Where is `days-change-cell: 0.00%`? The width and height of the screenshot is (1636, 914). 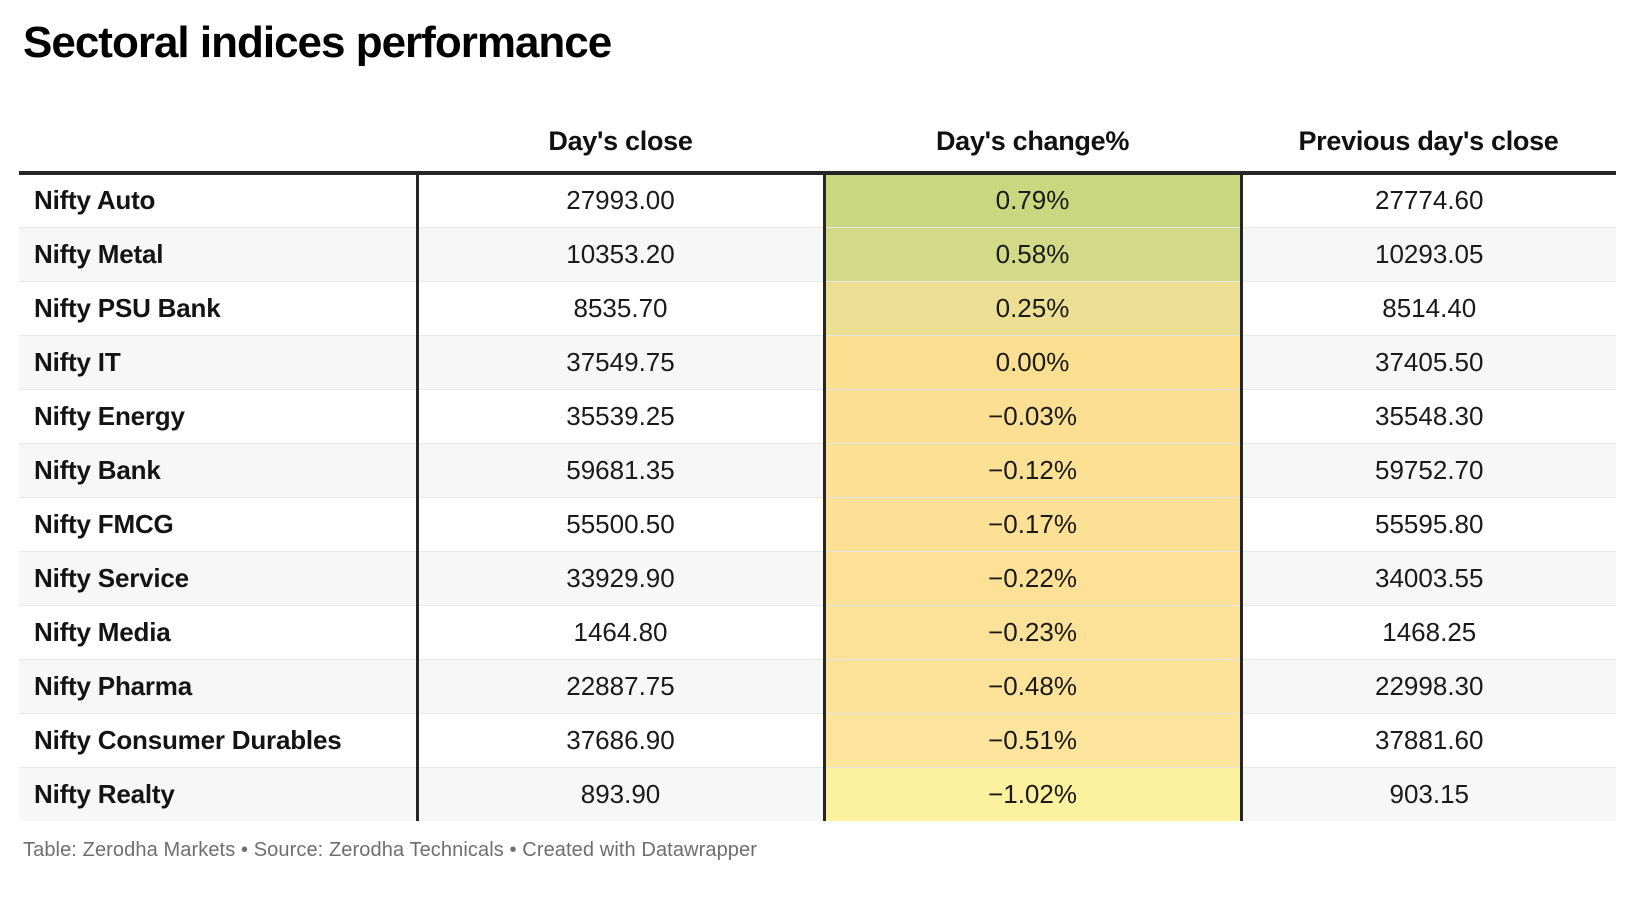
days-change-cell: 0.00% is located at coordinates (1032, 361).